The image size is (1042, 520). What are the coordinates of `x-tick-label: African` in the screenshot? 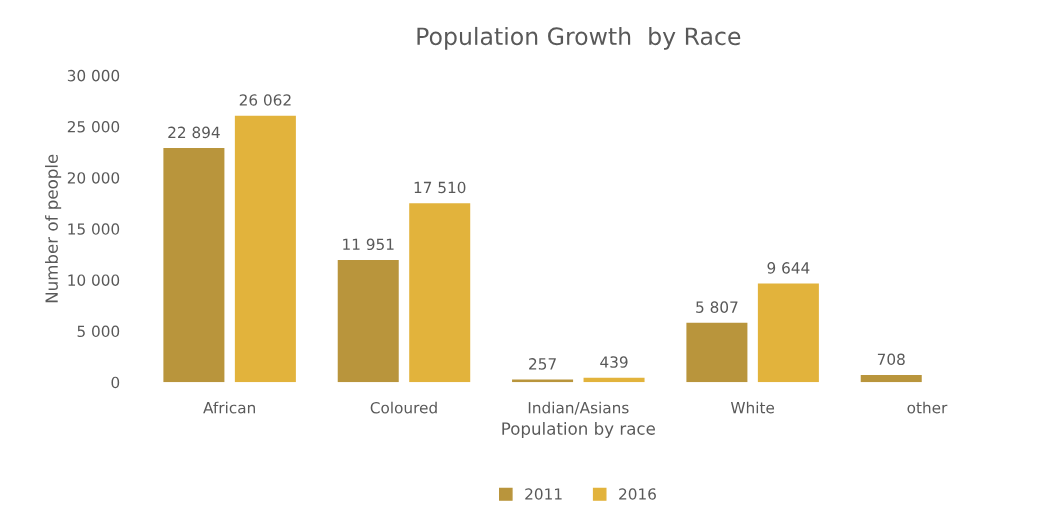 It's located at (229, 407).